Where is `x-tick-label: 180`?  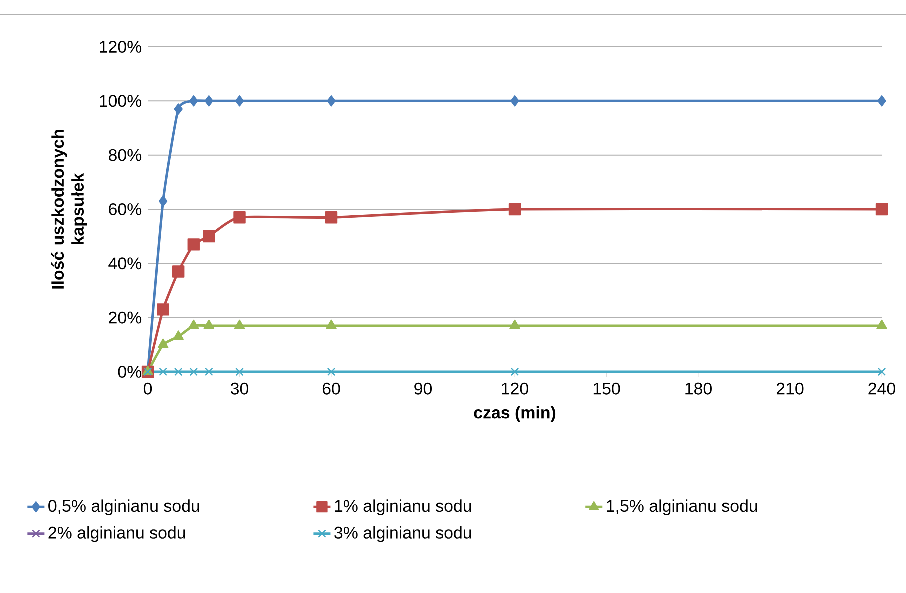
x-tick-label: 180 is located at coordinates (699, 388).